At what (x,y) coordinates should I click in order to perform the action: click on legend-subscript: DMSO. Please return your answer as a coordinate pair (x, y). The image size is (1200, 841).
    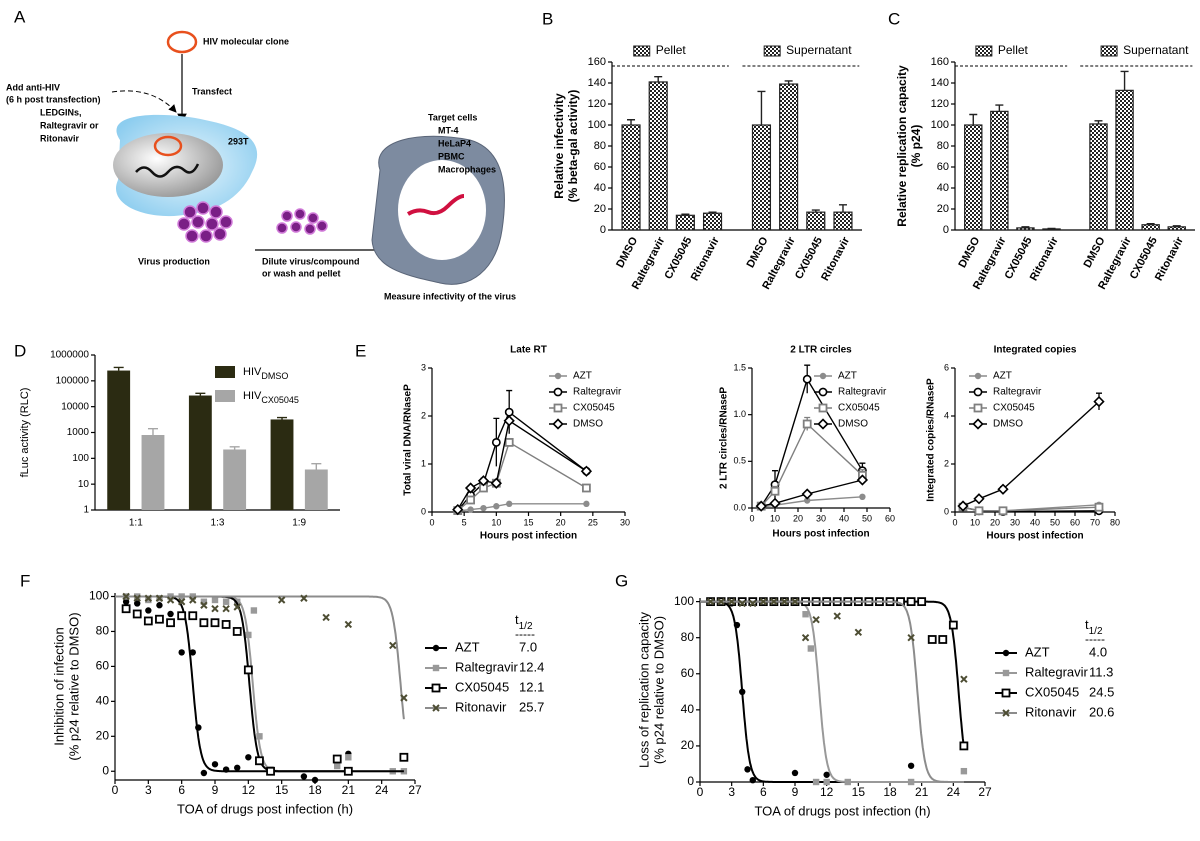
    Looking at the image, I should click on (274, 376).